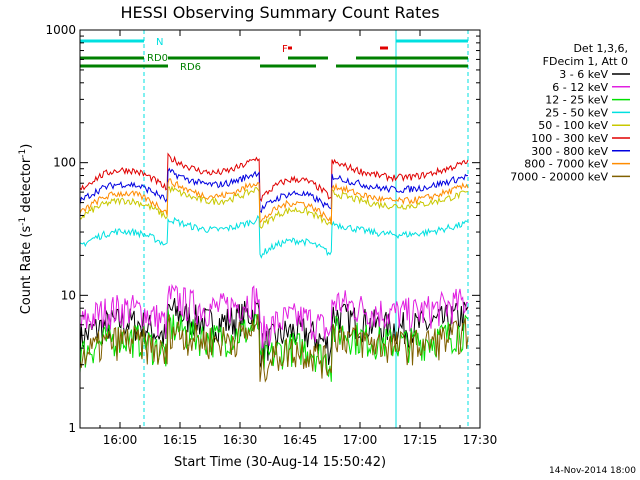  I want to click on legend-entry-label: 50 - 100 keV, so click(573, 125).